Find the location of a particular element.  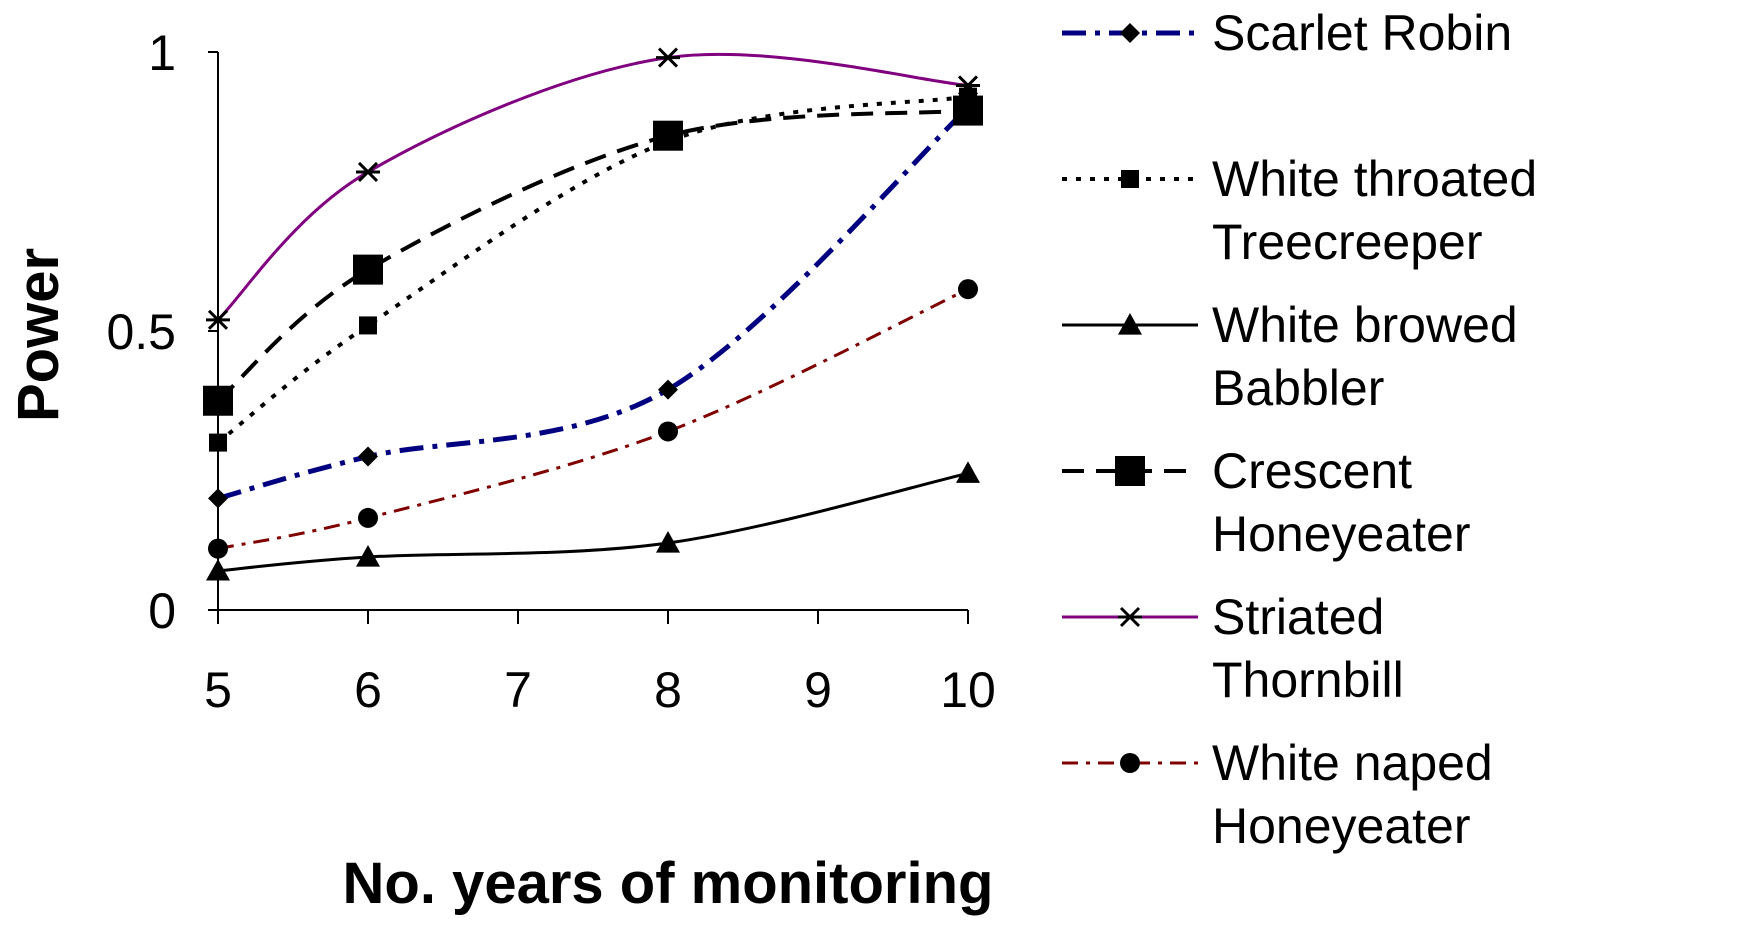

x-tick-label: 7 is located at coordinates (518, 690).